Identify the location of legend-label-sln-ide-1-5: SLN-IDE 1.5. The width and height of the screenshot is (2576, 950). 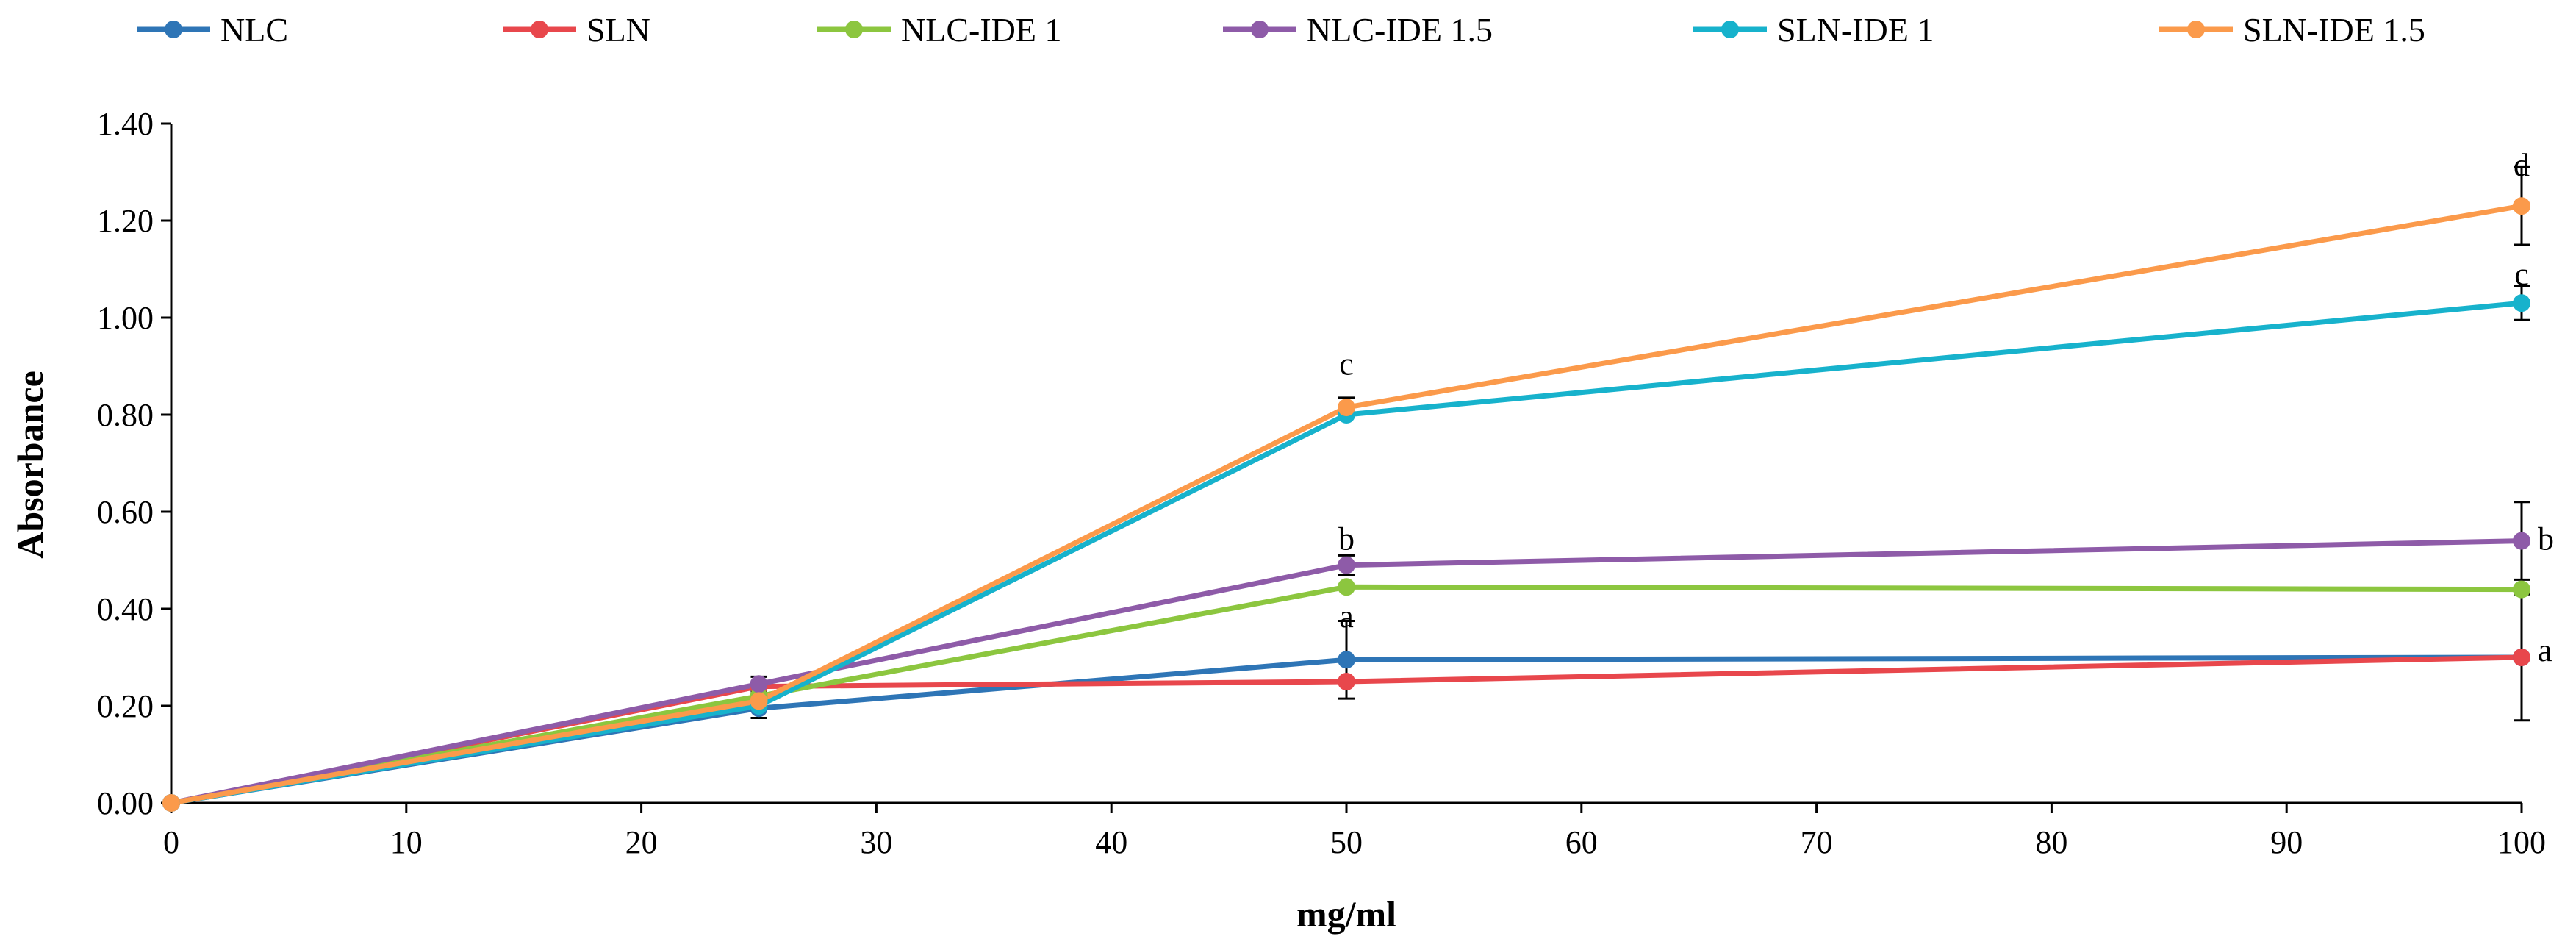
(2334, 30).